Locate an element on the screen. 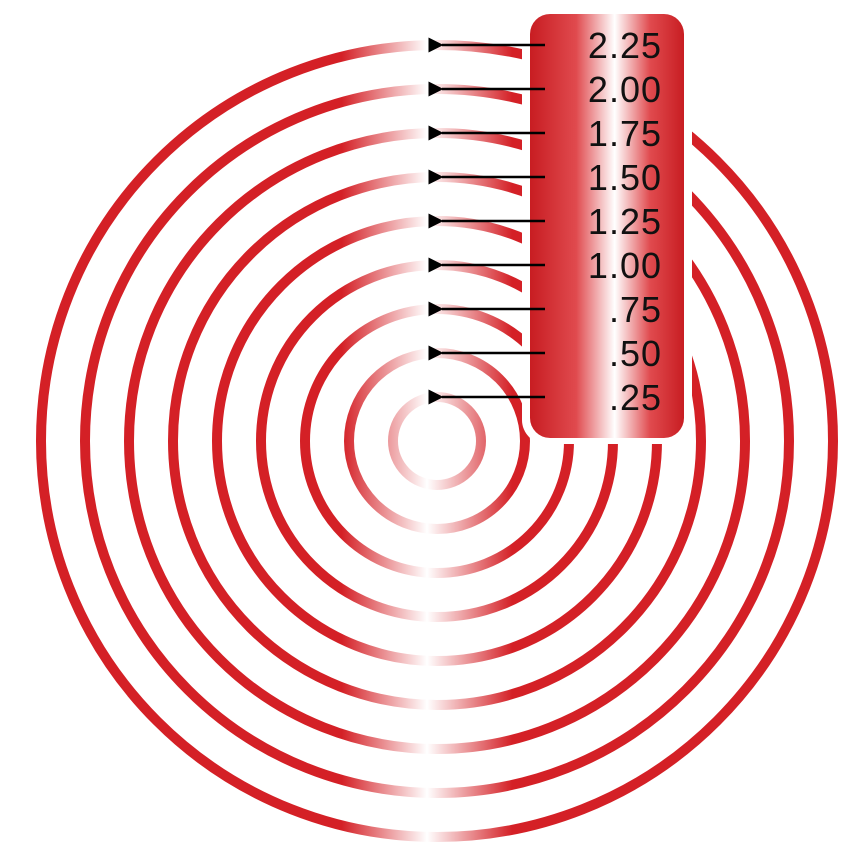  ring-label: .75 is located at coordinates (635, 309).